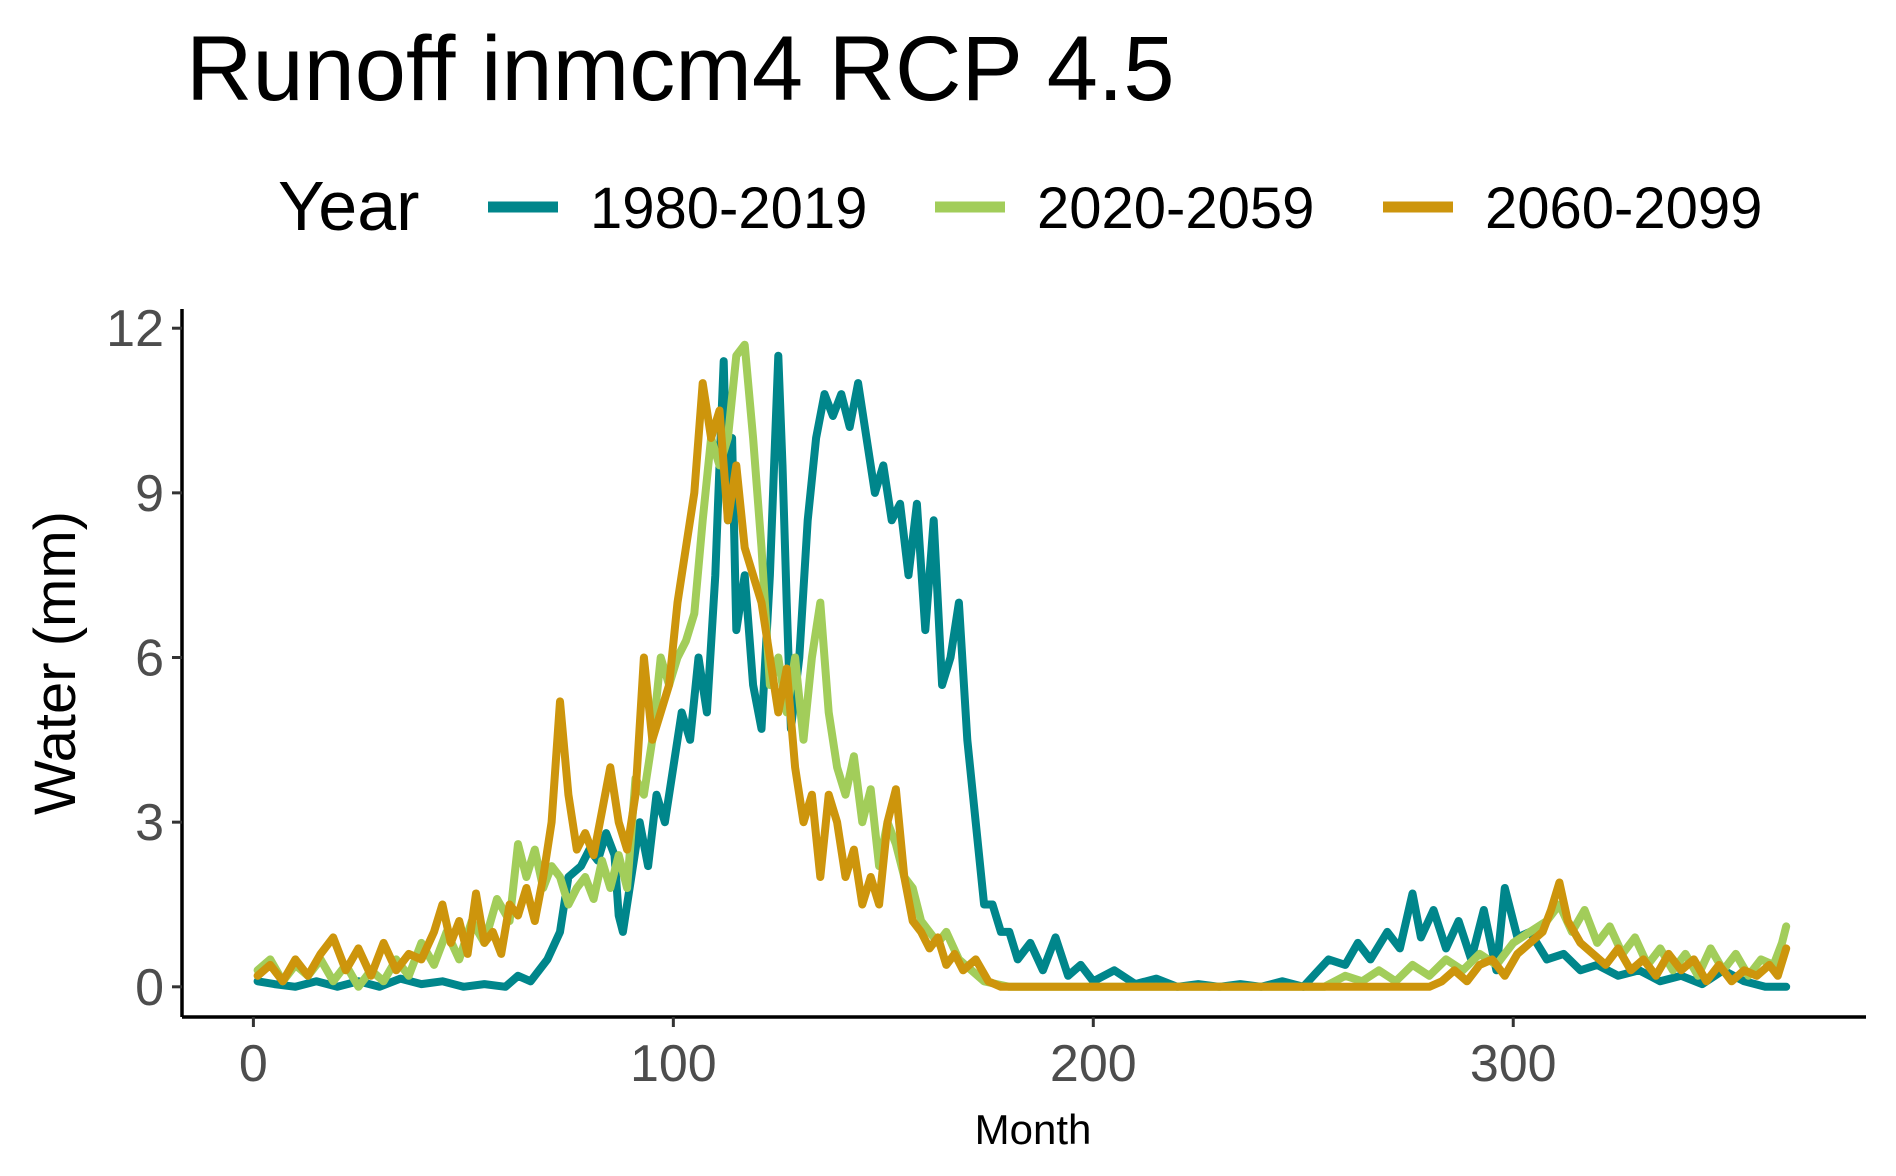 This screenshot has width=1896, height=1176. Describe the element at coordinates (1623, 208) in the screenshot. I see `legend-label: 2060-2099` at that location.